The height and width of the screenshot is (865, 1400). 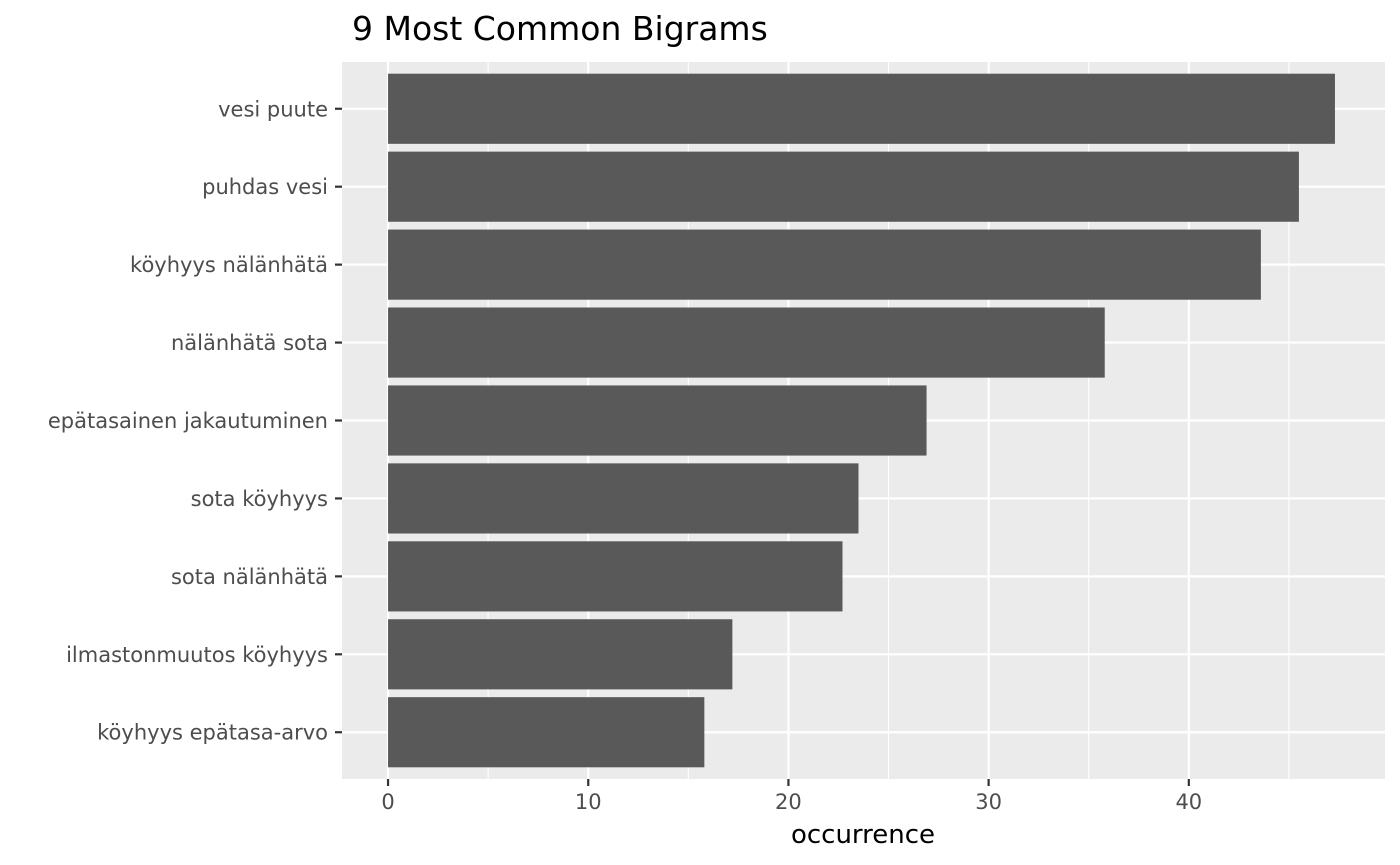 I want to click on x-axis-label: occurrence, so click(x=863, y=835).